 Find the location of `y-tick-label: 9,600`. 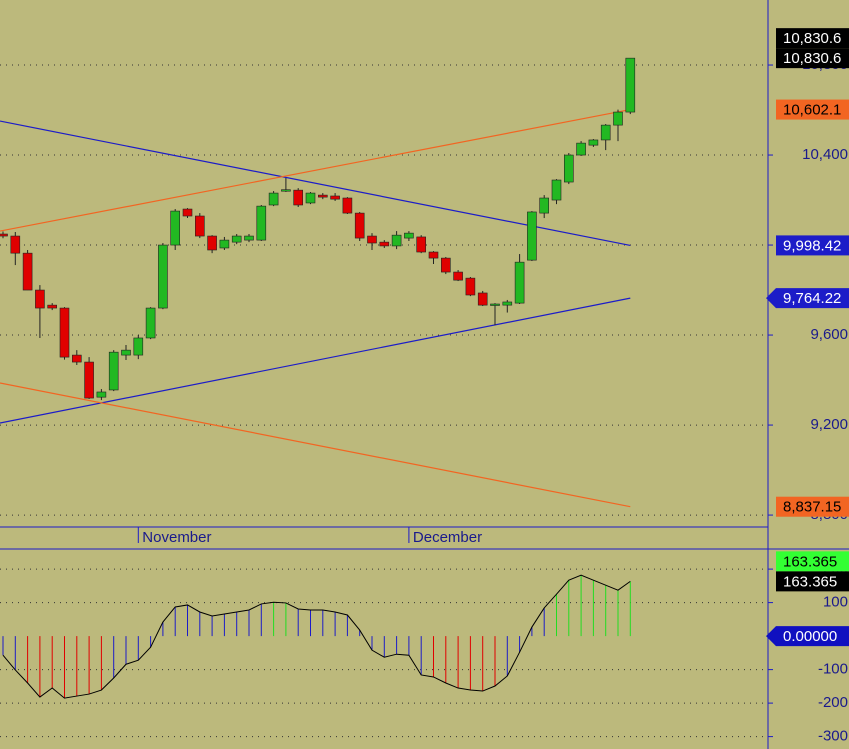

y-tick-label: 9,600 is located at coordinates (829, 334).